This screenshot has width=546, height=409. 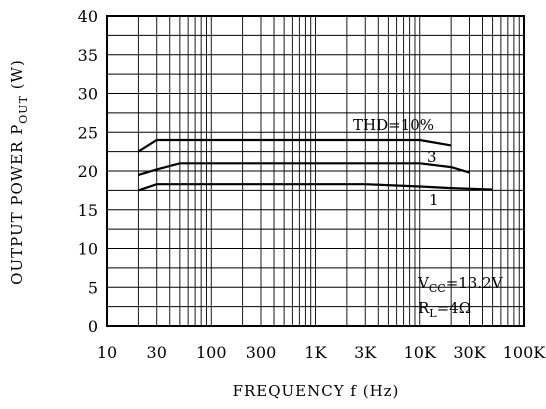 What do you see at coordinates (211, 352) in the screenshot?
I see `x-tick-label: 100` at bounding box center [211, 352].